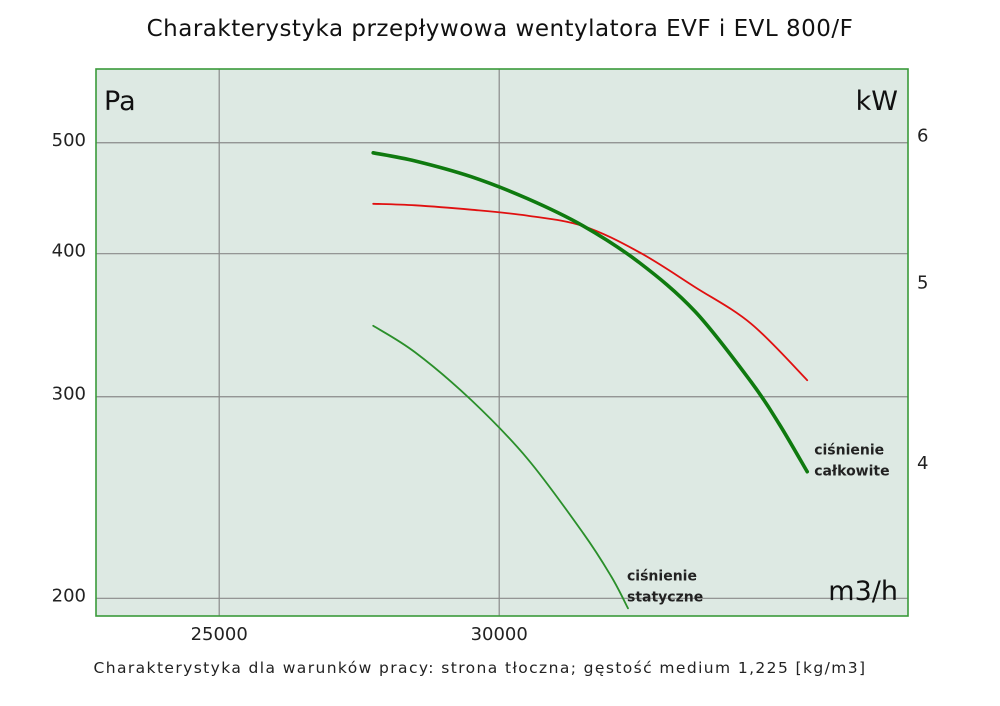 Image resolution: width=1000 pixels, height=706 pixels. What do you see at coordinates (69, 140) in the screenshot?
I see `y-left-tick-label: 500` at bounding box center [69, 140].